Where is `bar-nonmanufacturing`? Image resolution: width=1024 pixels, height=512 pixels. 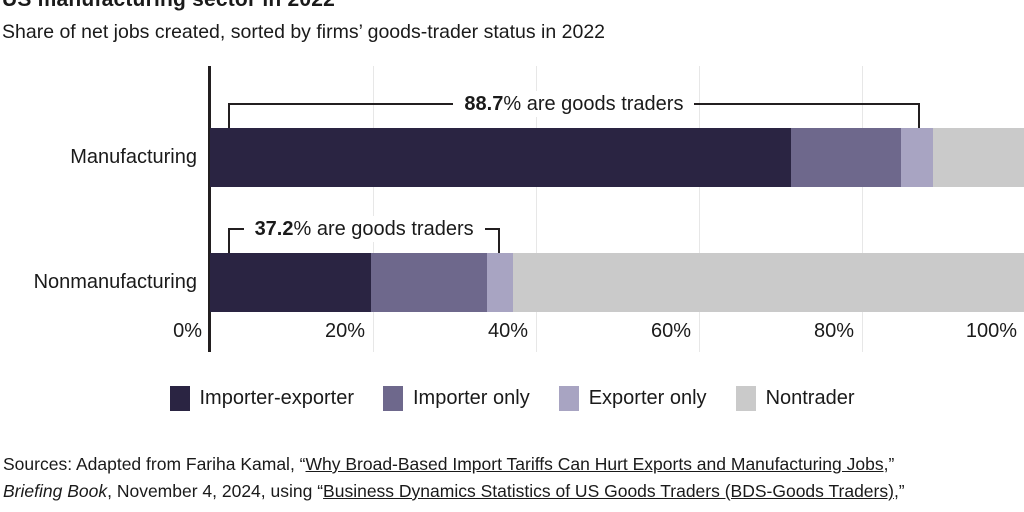 bar-nonmanufacturing is located at coordinates (617, 282).